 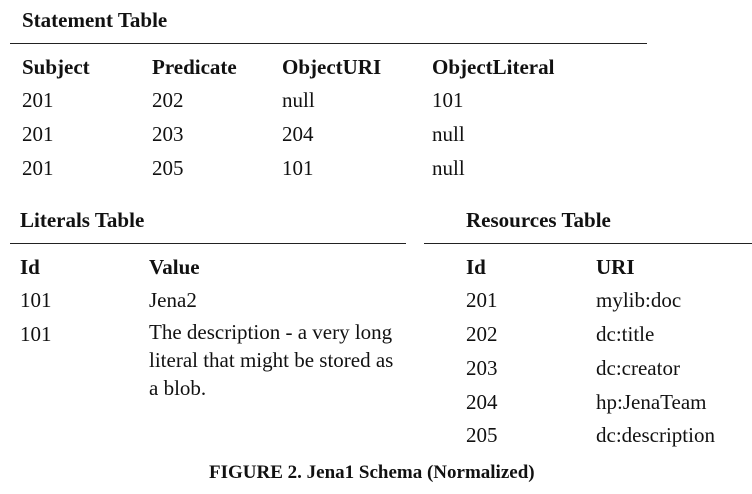 I want to click on statement-table-title: Statement Table, so click(x=95, y=20).